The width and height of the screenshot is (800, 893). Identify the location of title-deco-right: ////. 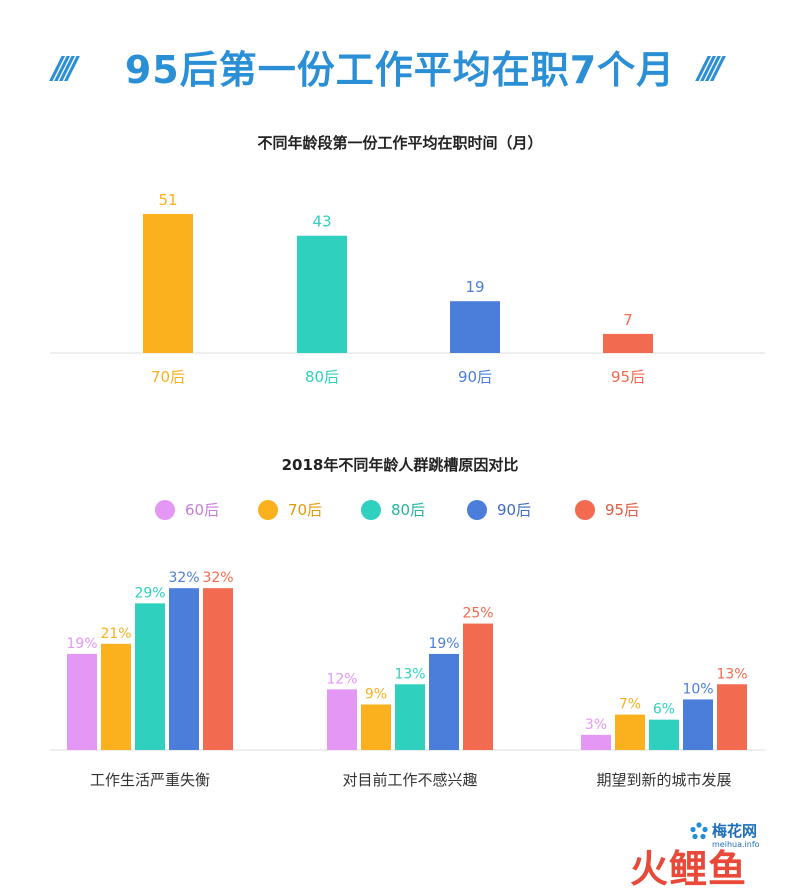
(711, 68).